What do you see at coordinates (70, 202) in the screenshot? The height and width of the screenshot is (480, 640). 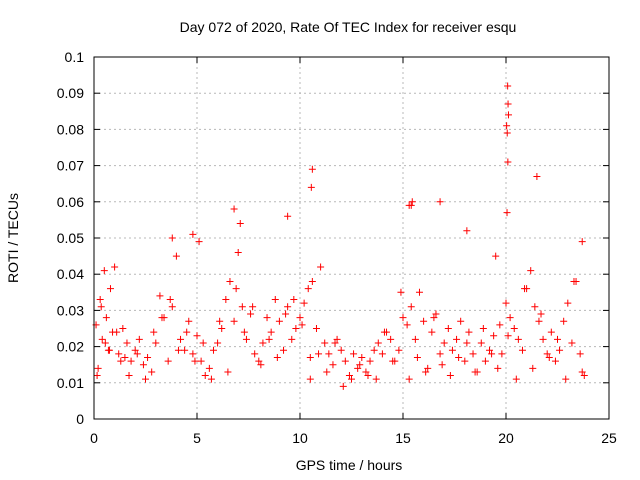 I see `y-tick-label: 0.06` at bounding box center [70, 202].